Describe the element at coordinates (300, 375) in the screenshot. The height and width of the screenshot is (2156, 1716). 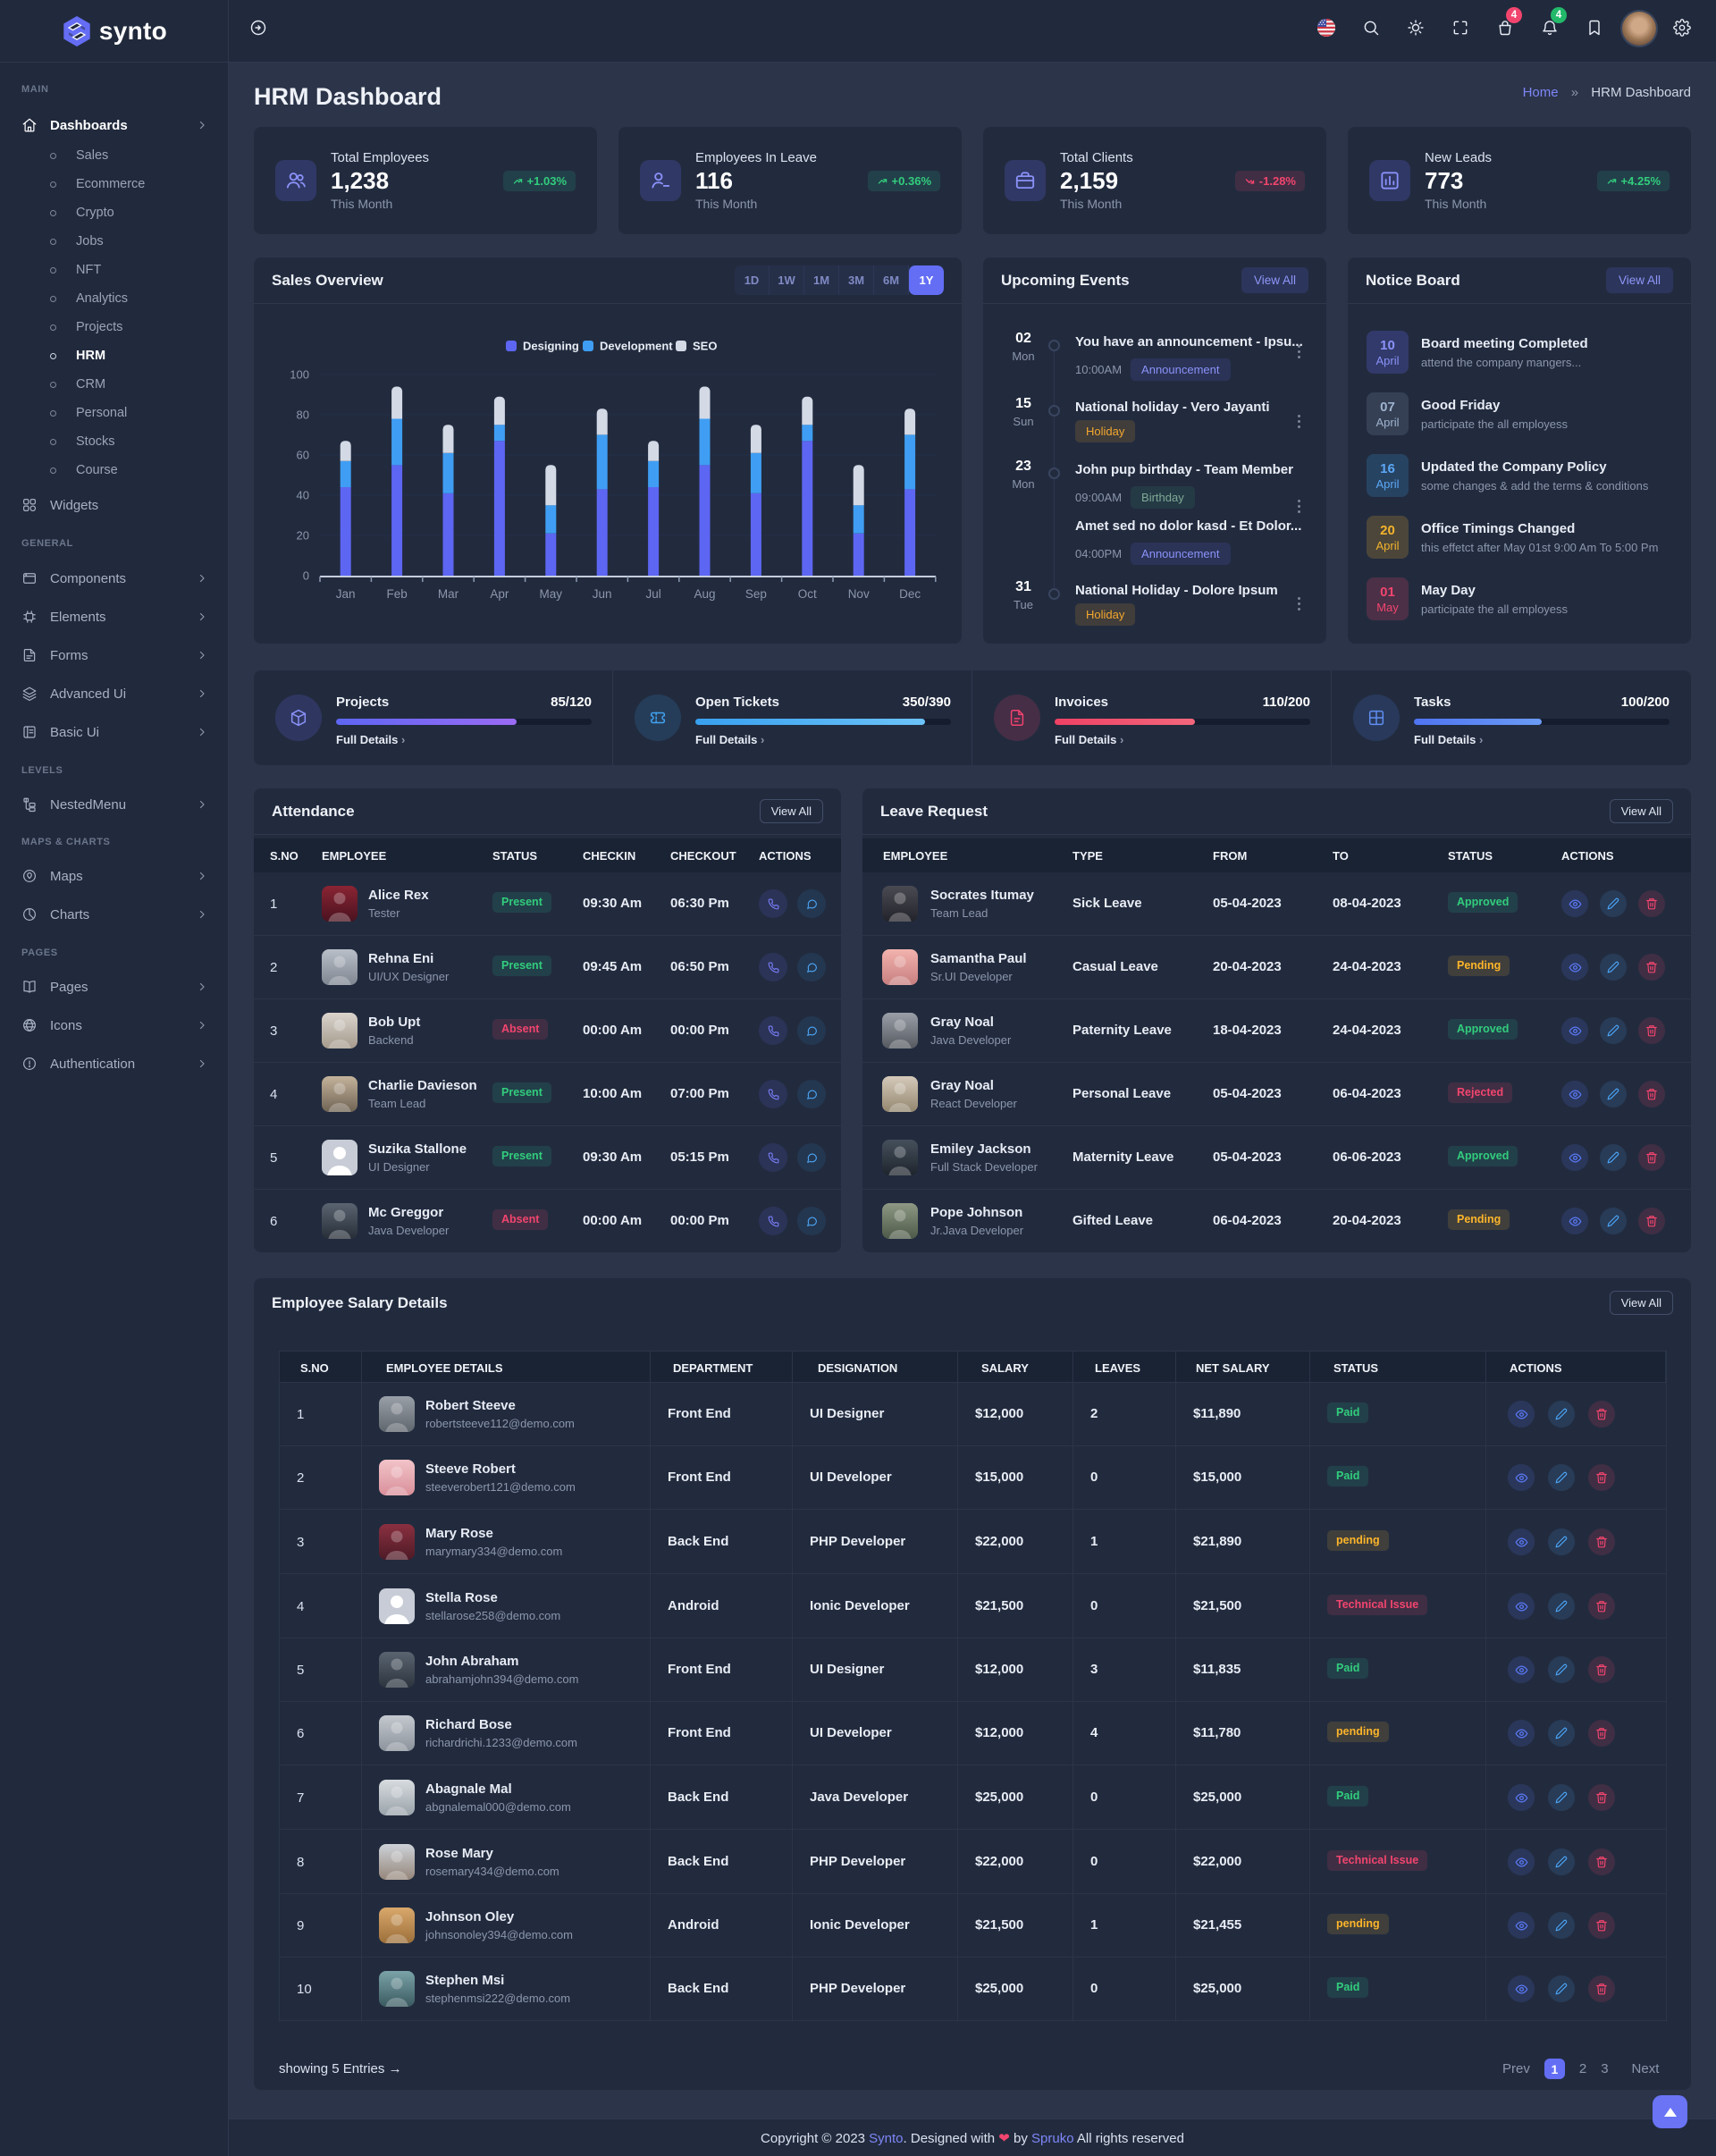
I see `svg-text: 100` at that location.